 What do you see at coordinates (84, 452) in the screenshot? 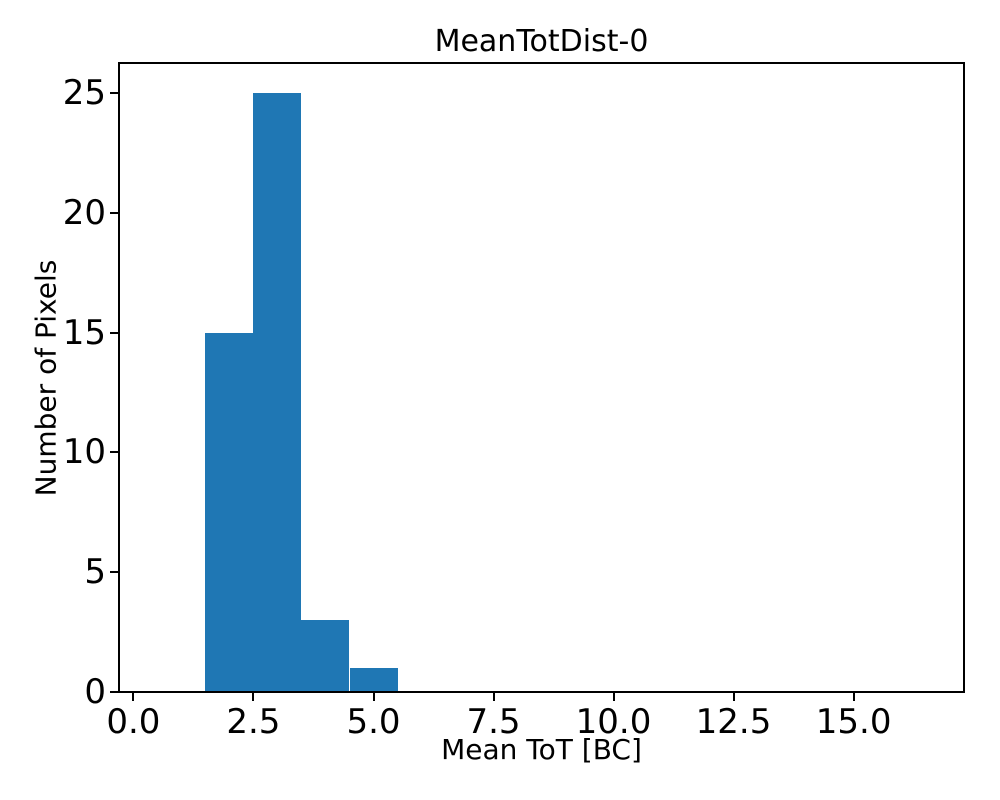
I see `y-tick-label: 10` at bounding box center [84, 452].